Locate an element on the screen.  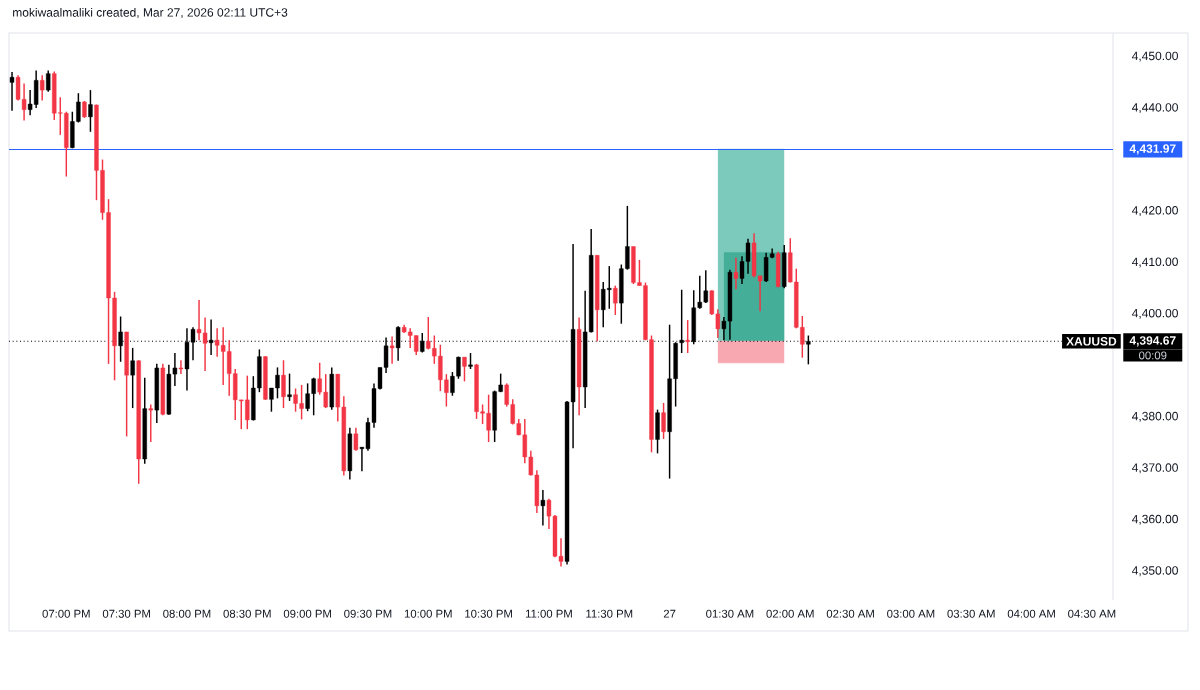
x-tick-label: 07:30 PM is located at coordinates (126, 613).